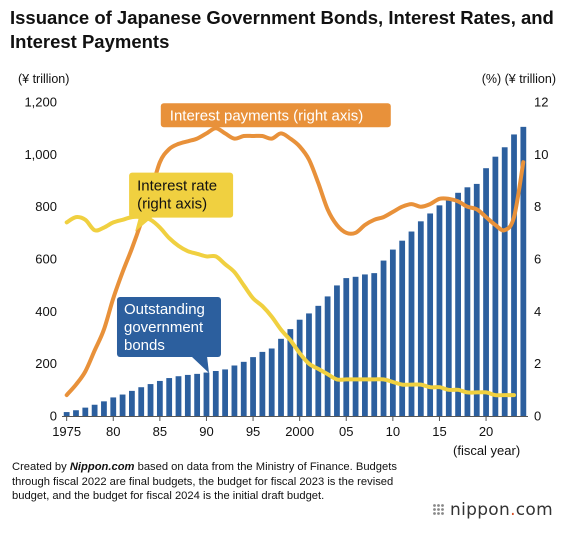 This screenshot has height=535, width=566. What do you see at coordinates (438, 509) in the screenshot?
I see `nippon-logo-icon` at bounding box center [438, 509].